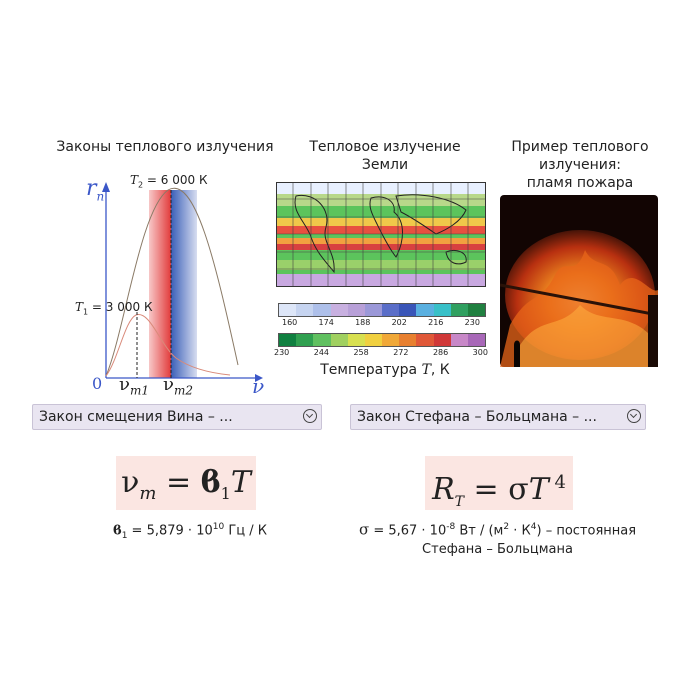 The height and width of the screenshot is (700, 700). What do you see at coordinates (190, 531) in the screenshot?
I see `wien-note: ϐ1 = 5,879 · 1010 Гц / К` at bounding box center [190, 531].